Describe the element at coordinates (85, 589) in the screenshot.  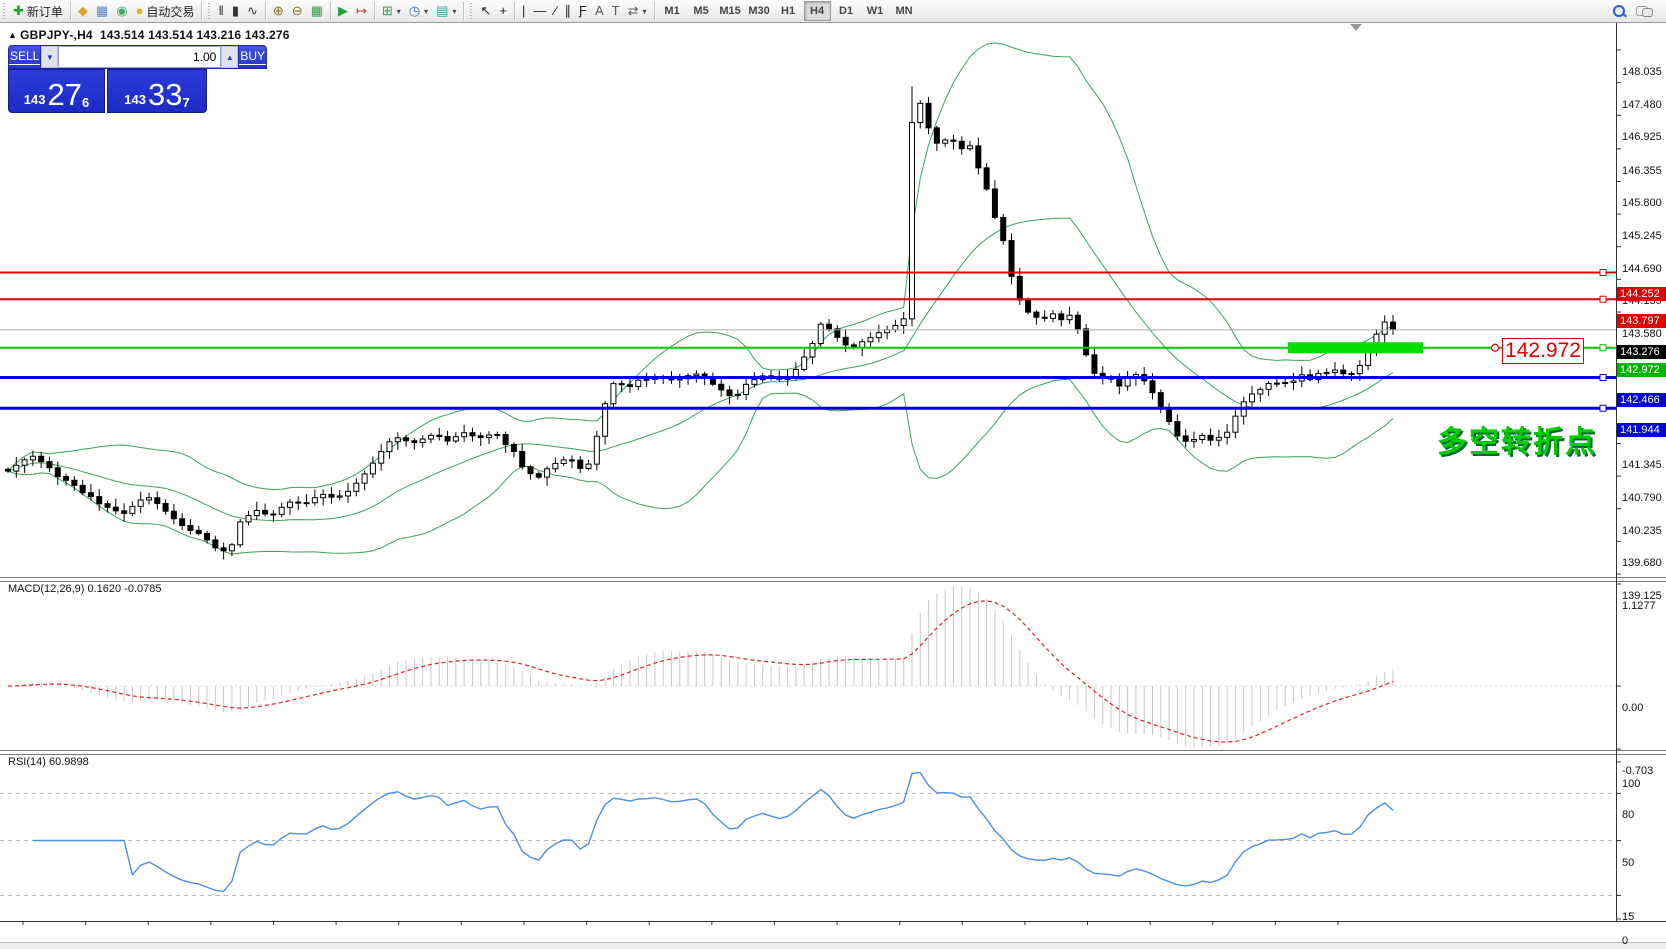
I see `macd-label: MACD(12,26,9) 0.1620 -0.0785` at that location.